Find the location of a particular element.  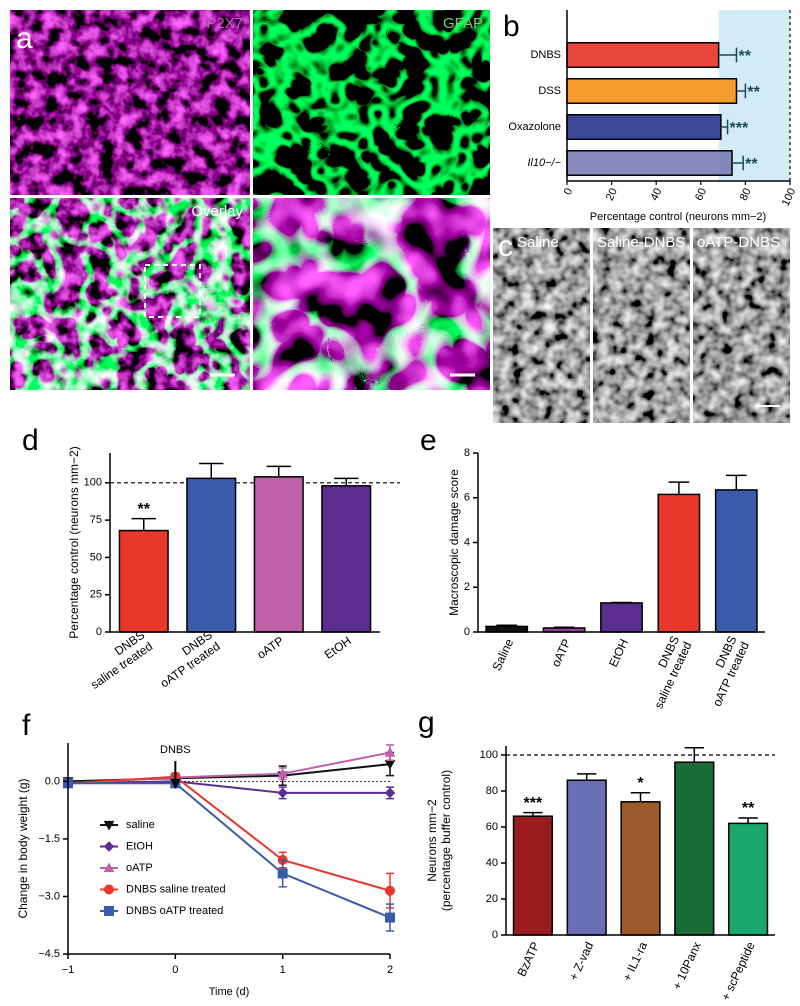

annotation-arrow is located at coordinates (175, 775).